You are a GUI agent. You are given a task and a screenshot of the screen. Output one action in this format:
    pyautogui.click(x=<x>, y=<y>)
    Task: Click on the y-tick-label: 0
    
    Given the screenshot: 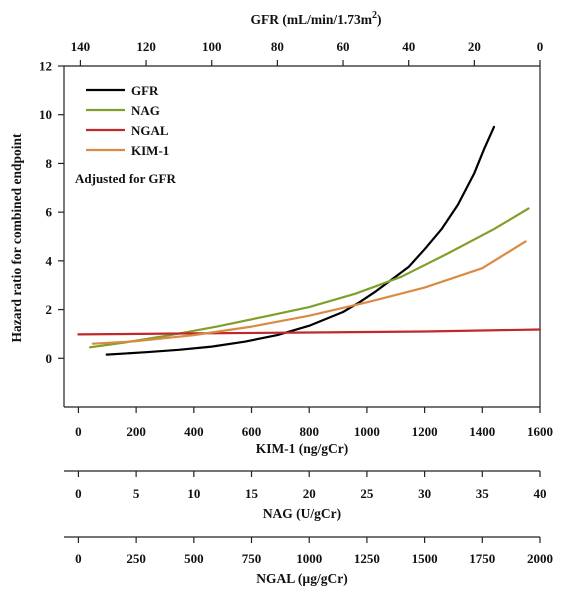 What is the action you would take?
    pyautogui.click(x=49, y=358)
    